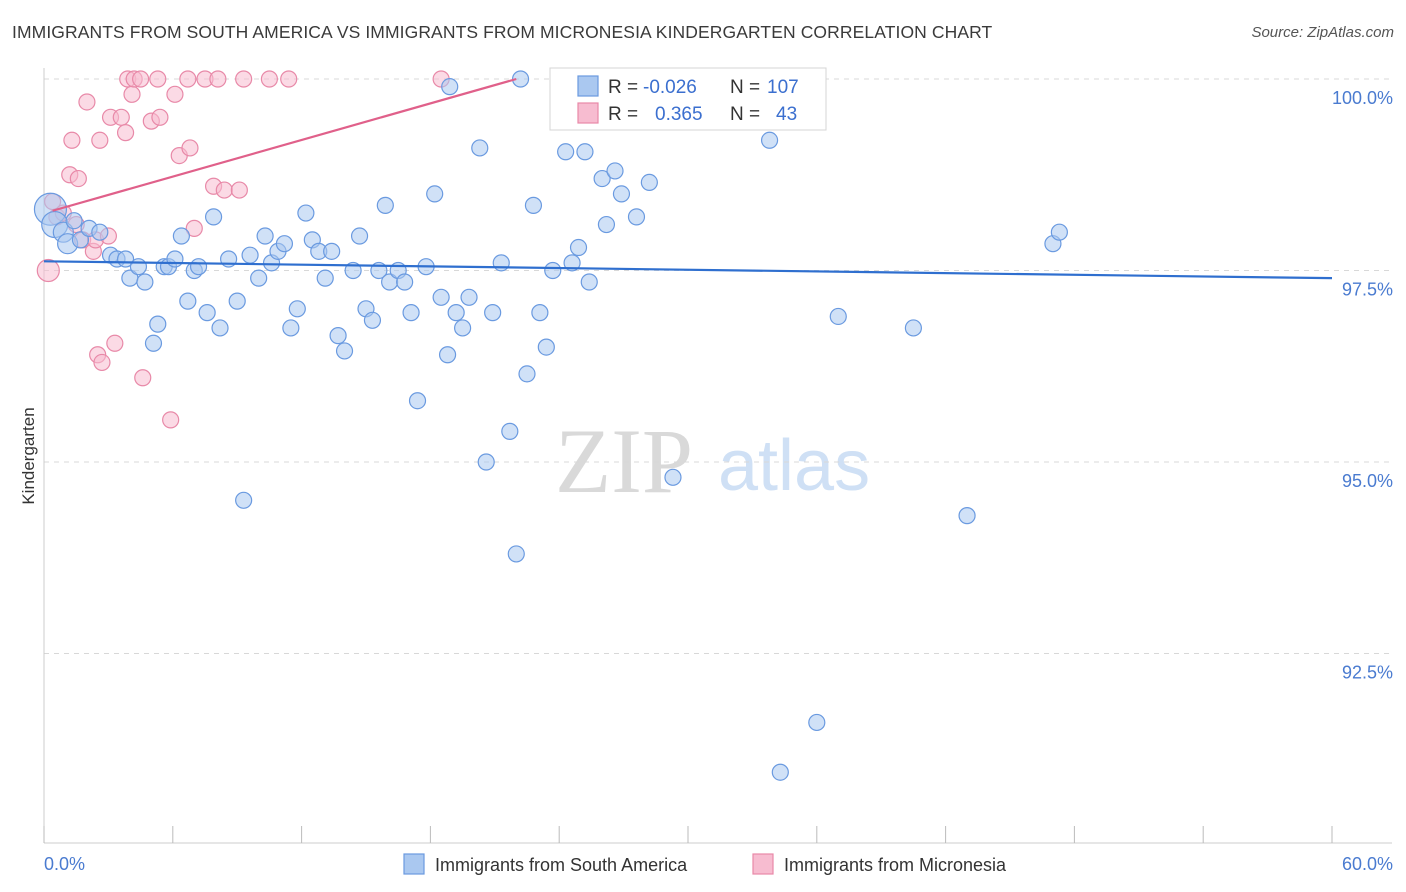 This screenshot has height=892, width=1406. What do you see at coordinates (794, 466) in the screenshot?
I see `watermark-atlas: atlas` at bounding box center [794, 466].